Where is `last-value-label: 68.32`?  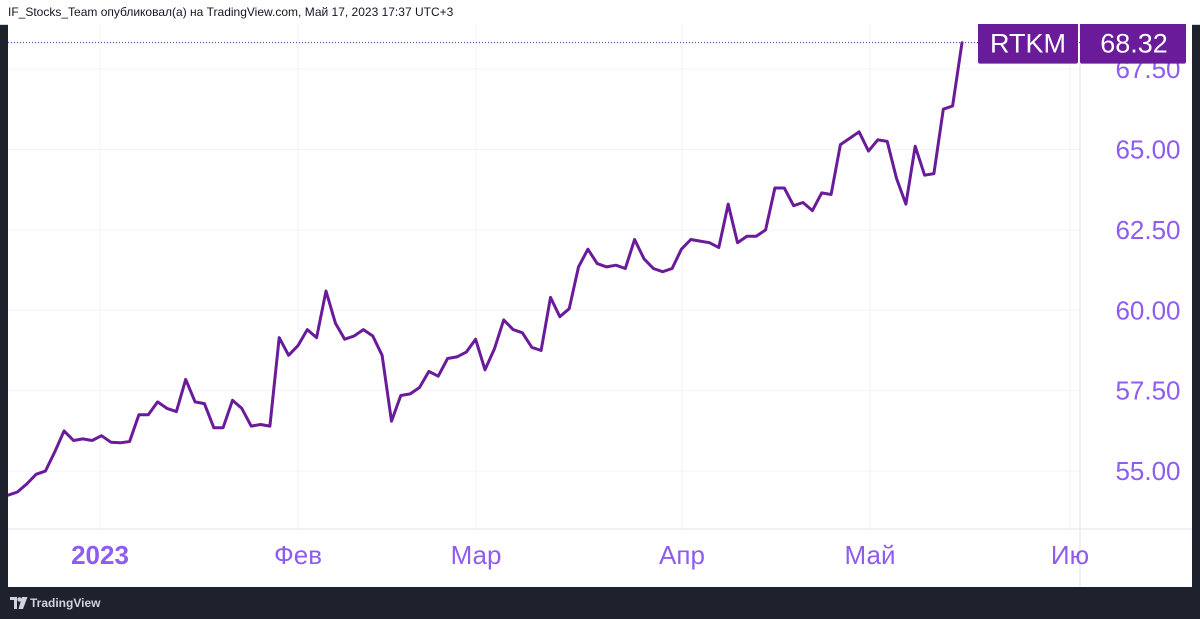 last-value-label: 68.32 is located at coordinates (1134, 44).